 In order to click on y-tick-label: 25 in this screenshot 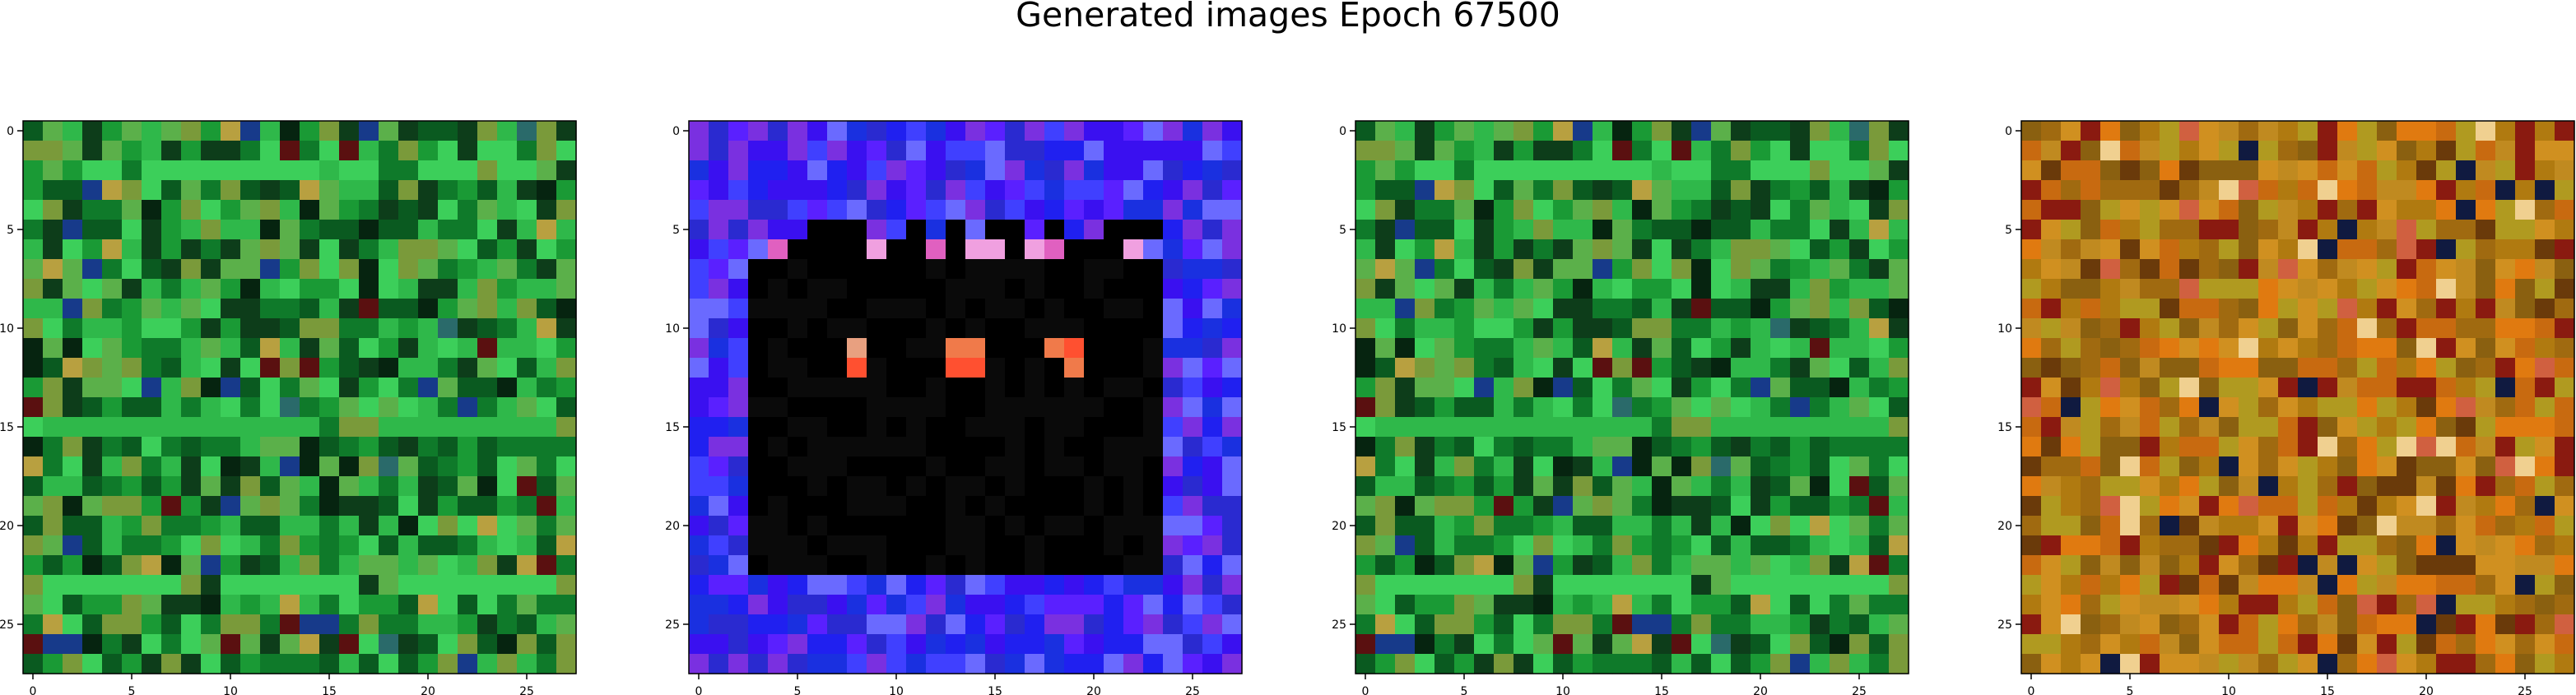, I will do `click(1339, 625)`.